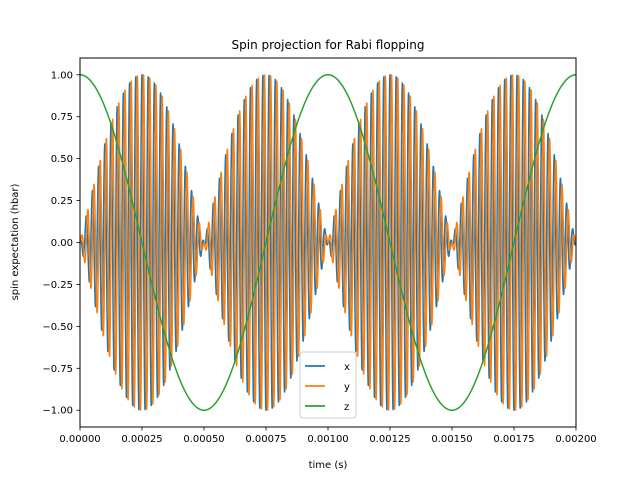  Describe the element at coordinates (575, 439) in the screenshot. I see `x-tick-label: 0.00200` at that location.